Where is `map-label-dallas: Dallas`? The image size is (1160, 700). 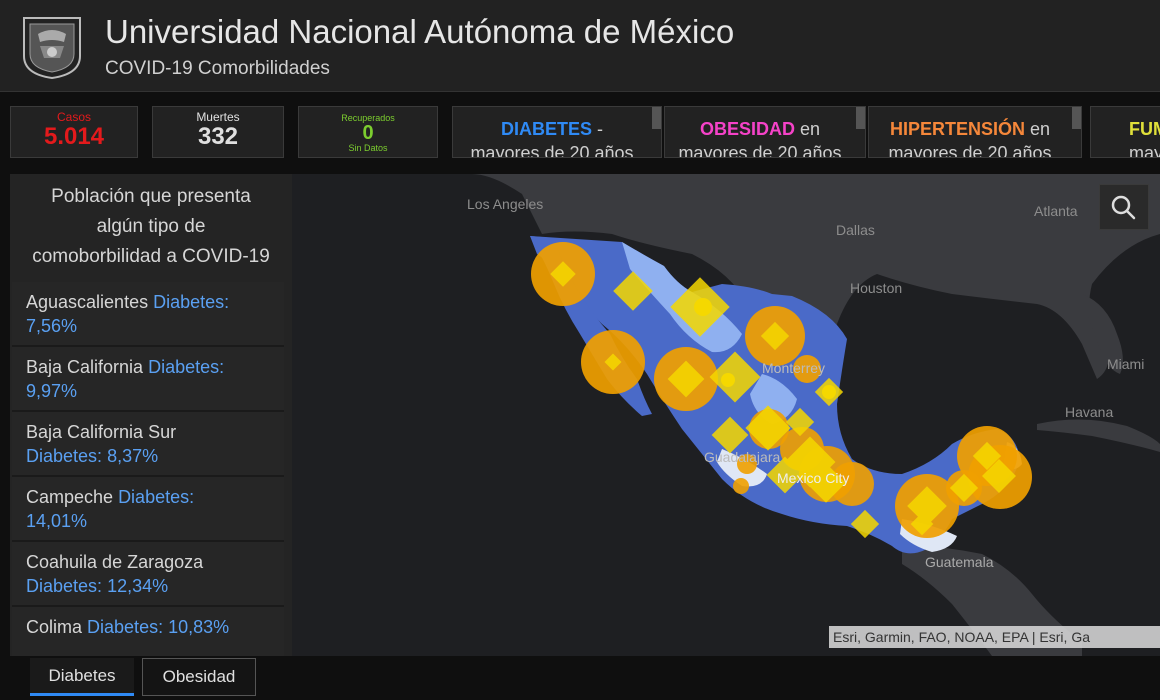
map-label-dallas: Dallas is located at coordinates (855, 230).